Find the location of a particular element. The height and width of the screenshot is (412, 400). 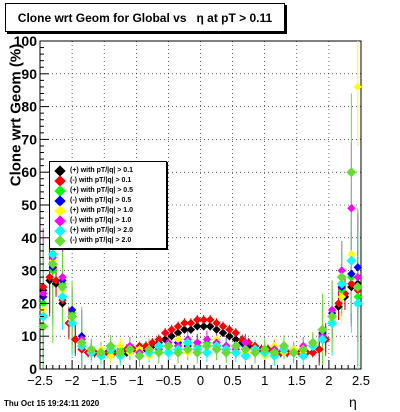

legend-label: (-) with pT/|q| > 2.0 is located at coordinates (101, 240).